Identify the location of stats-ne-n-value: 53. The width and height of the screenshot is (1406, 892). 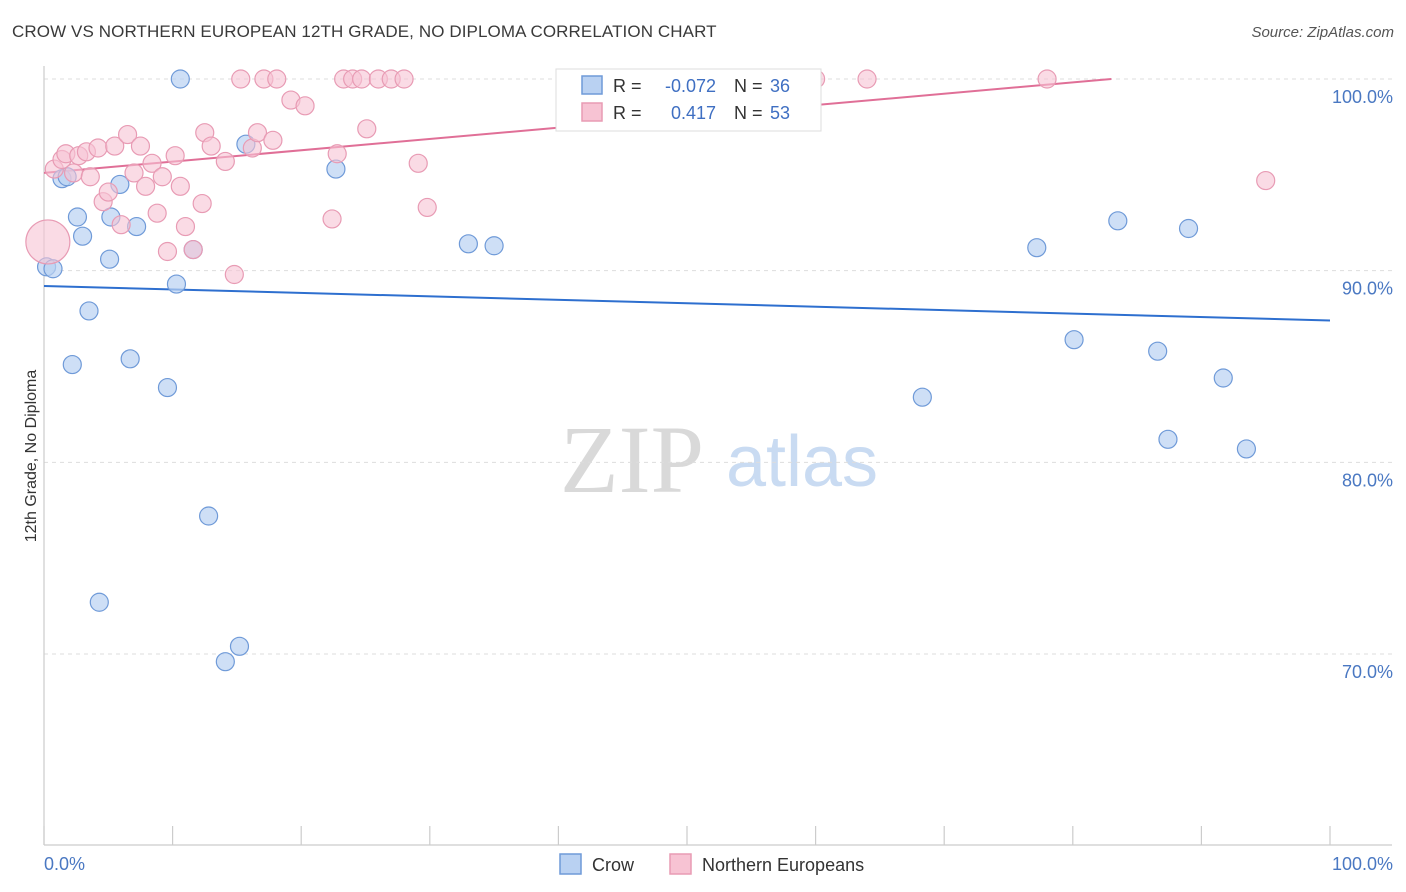
(780, 113).